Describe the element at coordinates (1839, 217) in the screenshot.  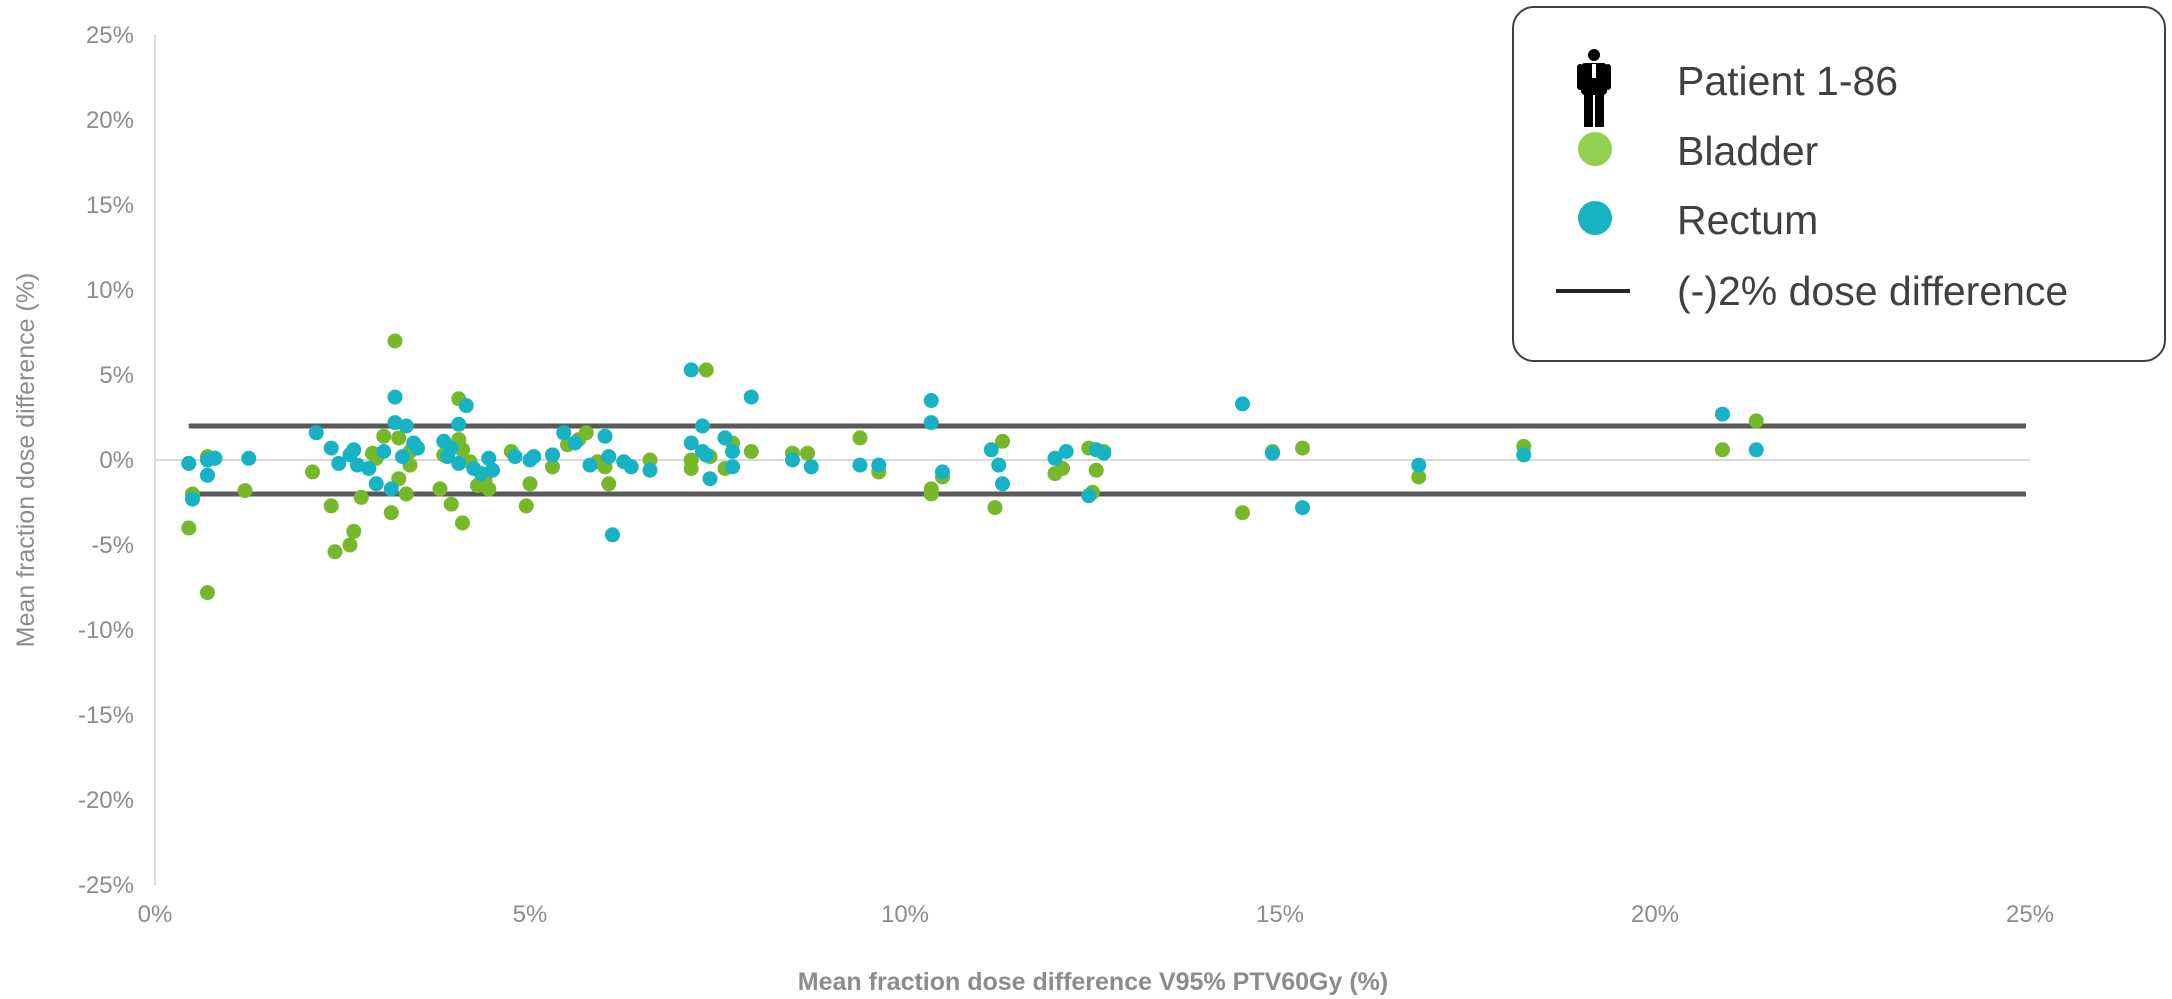
I see `legend-item-rectum: Rectum` at that location.